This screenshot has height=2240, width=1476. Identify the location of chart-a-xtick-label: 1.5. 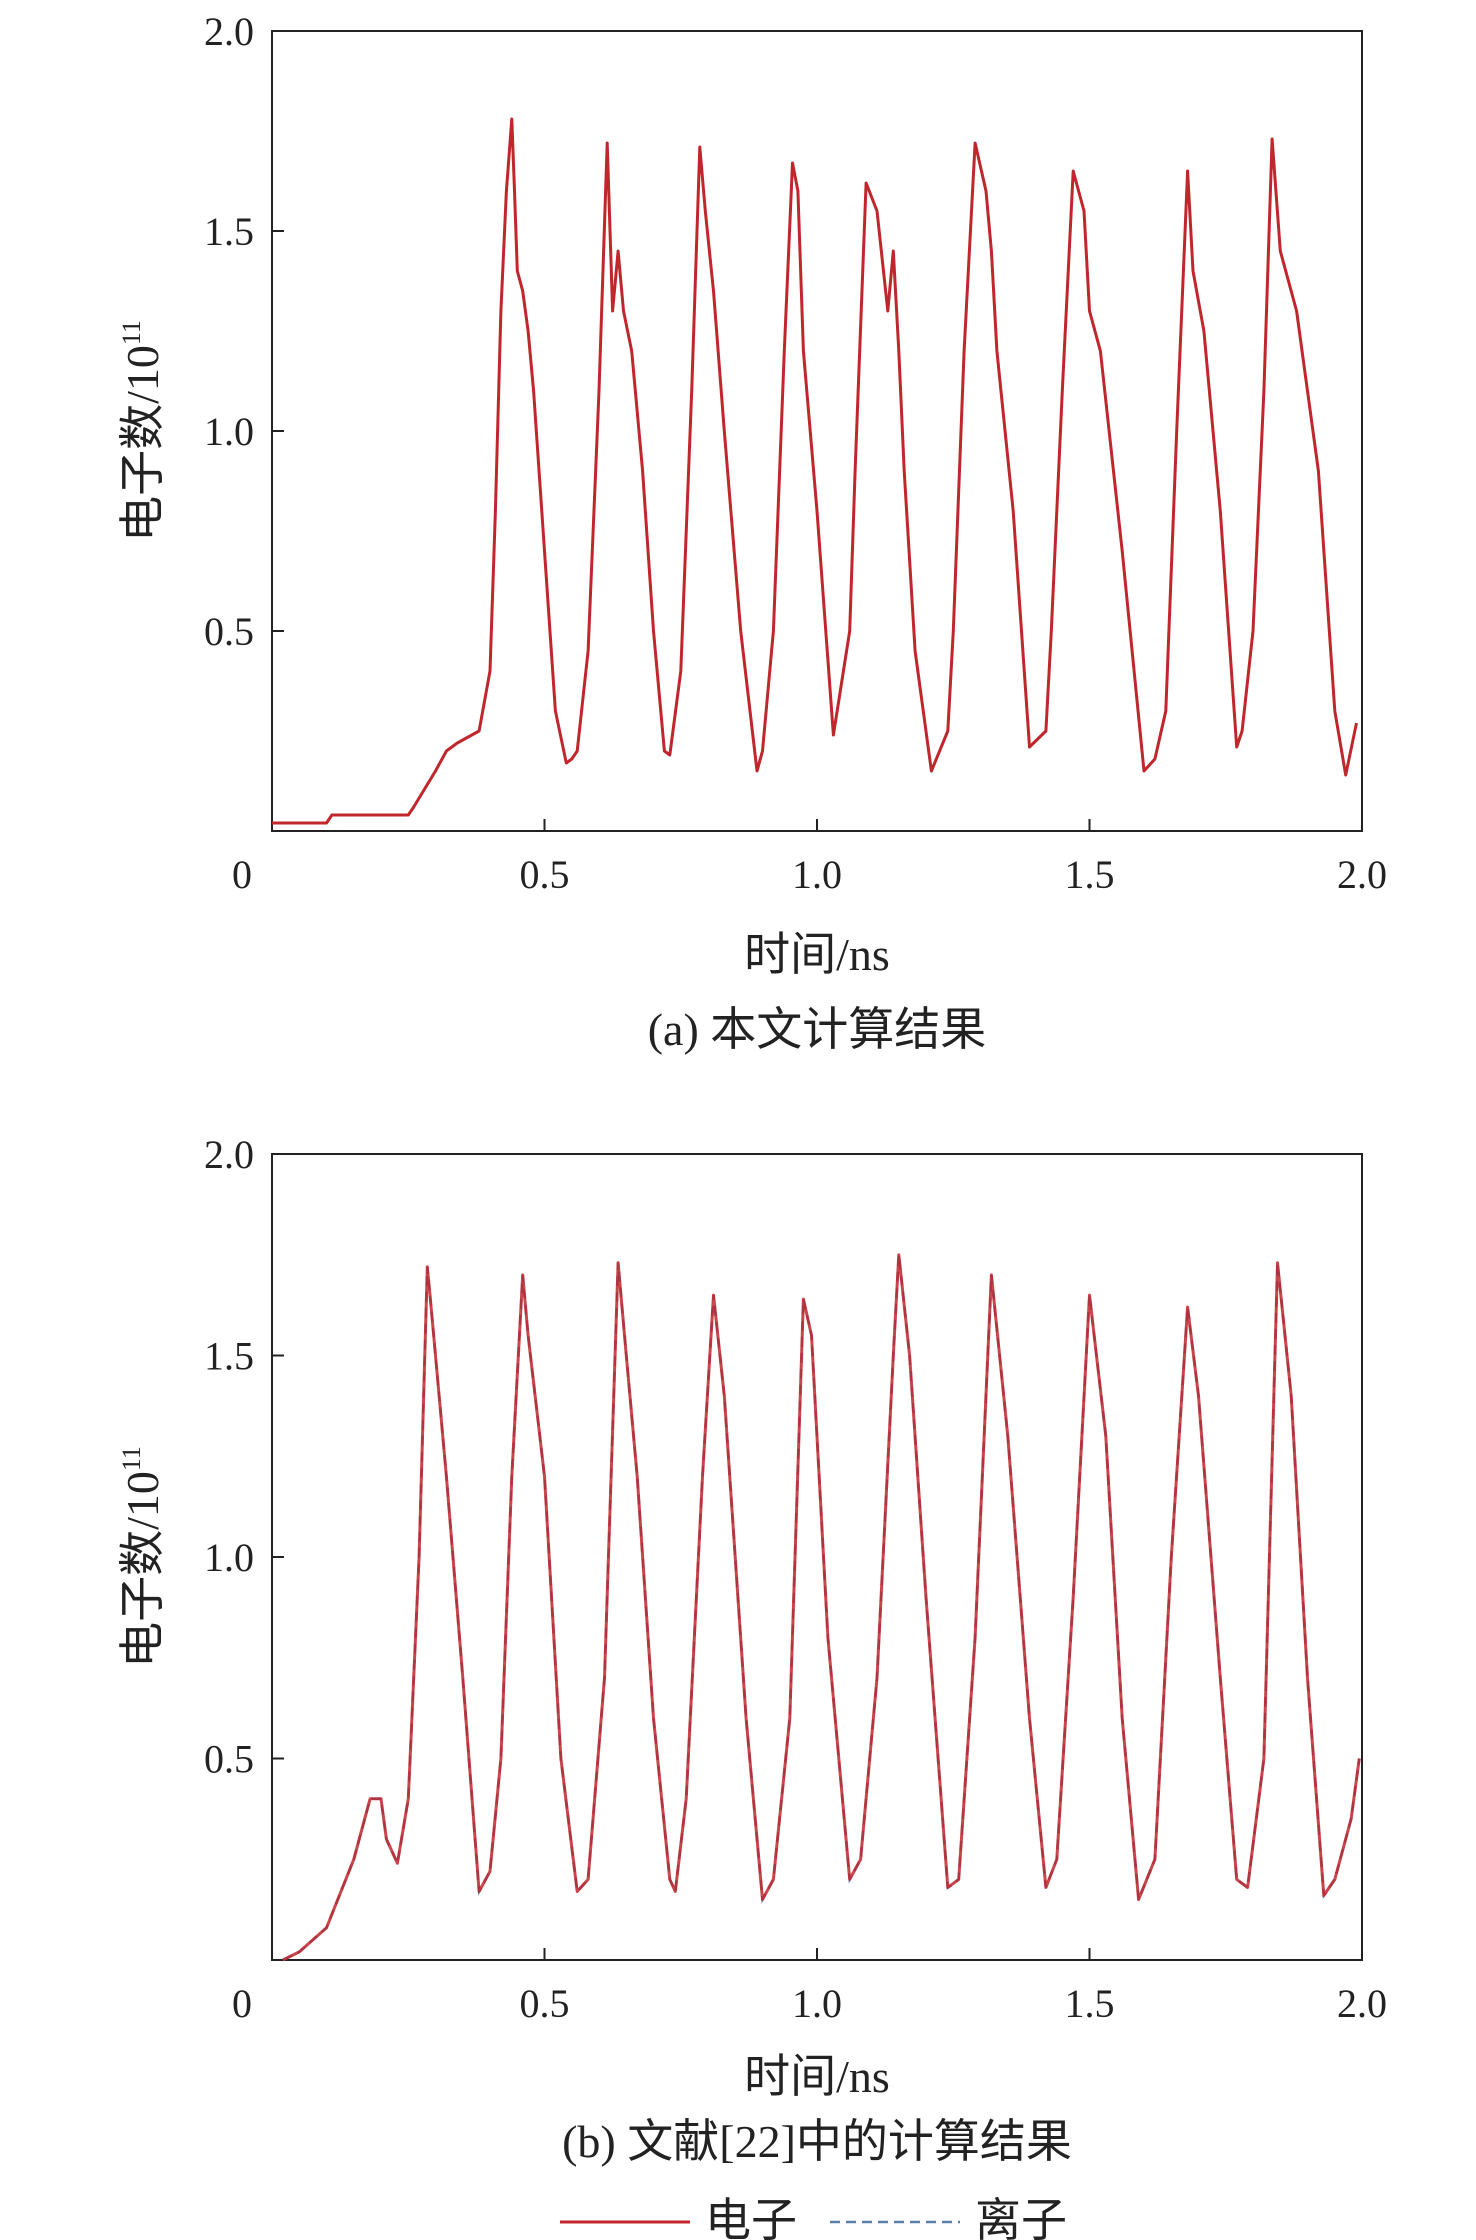
(1090, 874).